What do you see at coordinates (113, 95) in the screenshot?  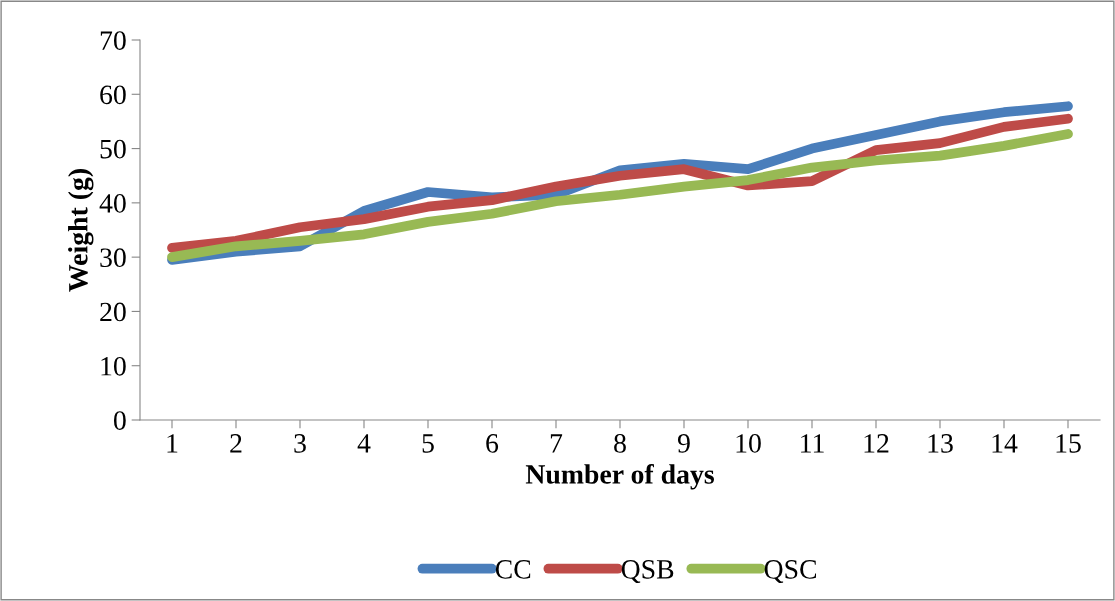 I see `y-tick-label: 60` at bounding box center [113, 95].